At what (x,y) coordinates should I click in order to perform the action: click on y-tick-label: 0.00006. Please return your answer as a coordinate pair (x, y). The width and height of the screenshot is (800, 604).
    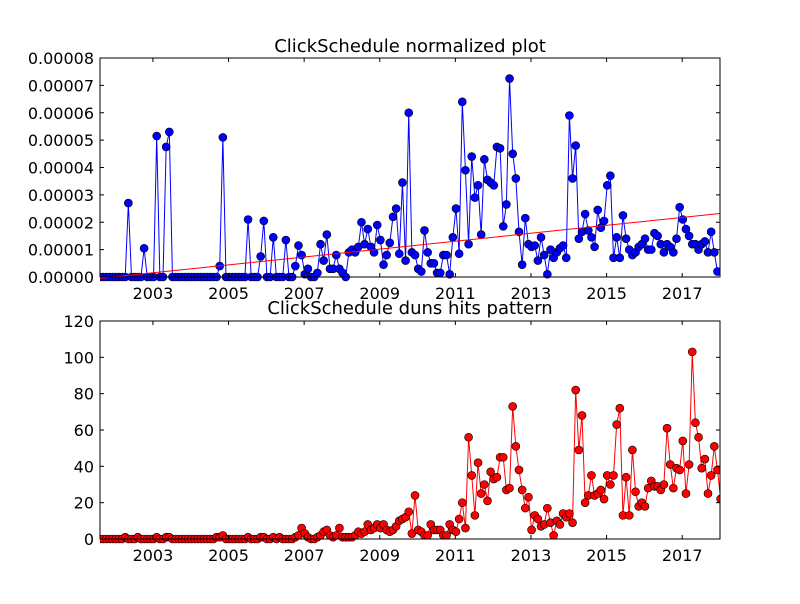
    Looking at the image, I should click on (61, 113).